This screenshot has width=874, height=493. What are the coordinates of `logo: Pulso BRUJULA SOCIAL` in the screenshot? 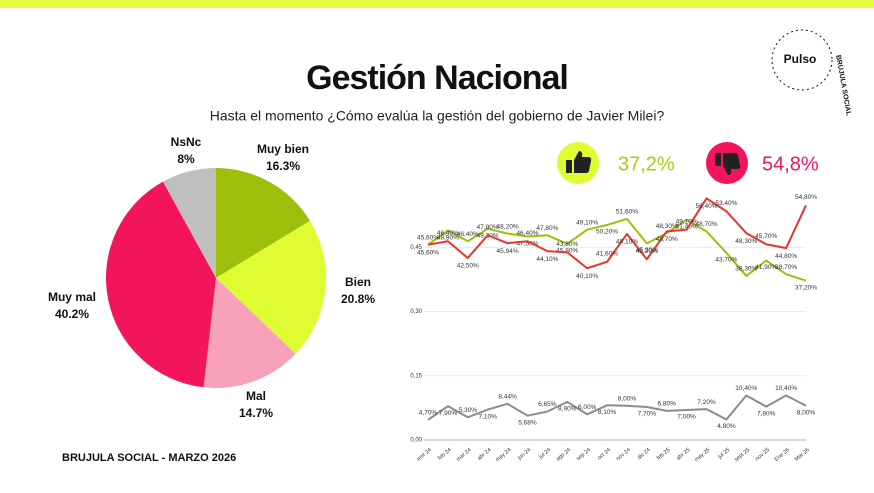 It's located at (811, 73).